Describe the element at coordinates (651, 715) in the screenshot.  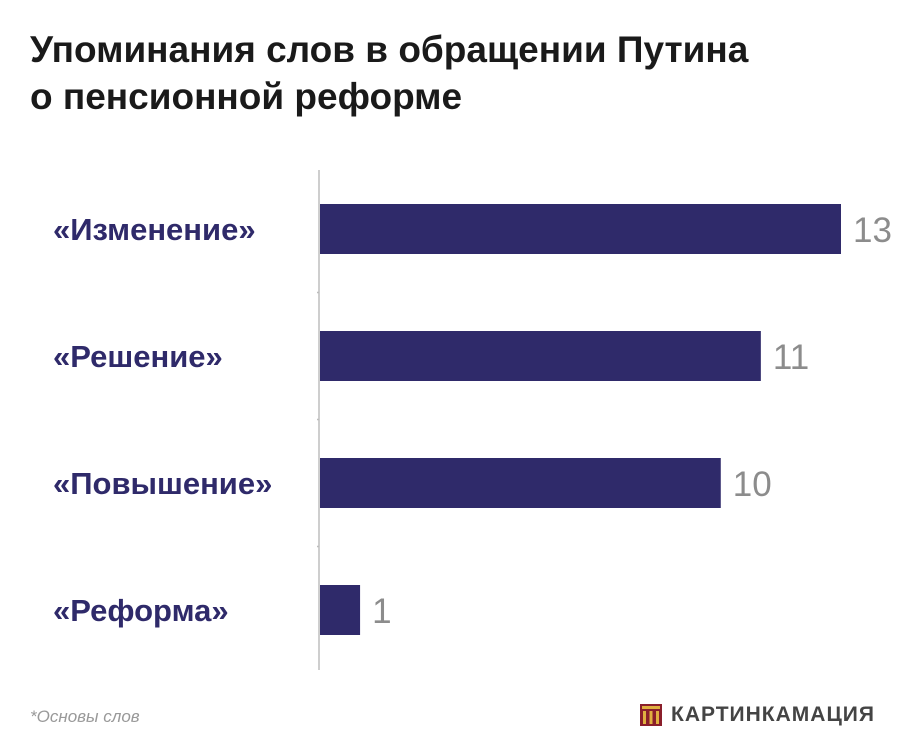
I see `kartinkamatsiya-logo-icon` at that location.